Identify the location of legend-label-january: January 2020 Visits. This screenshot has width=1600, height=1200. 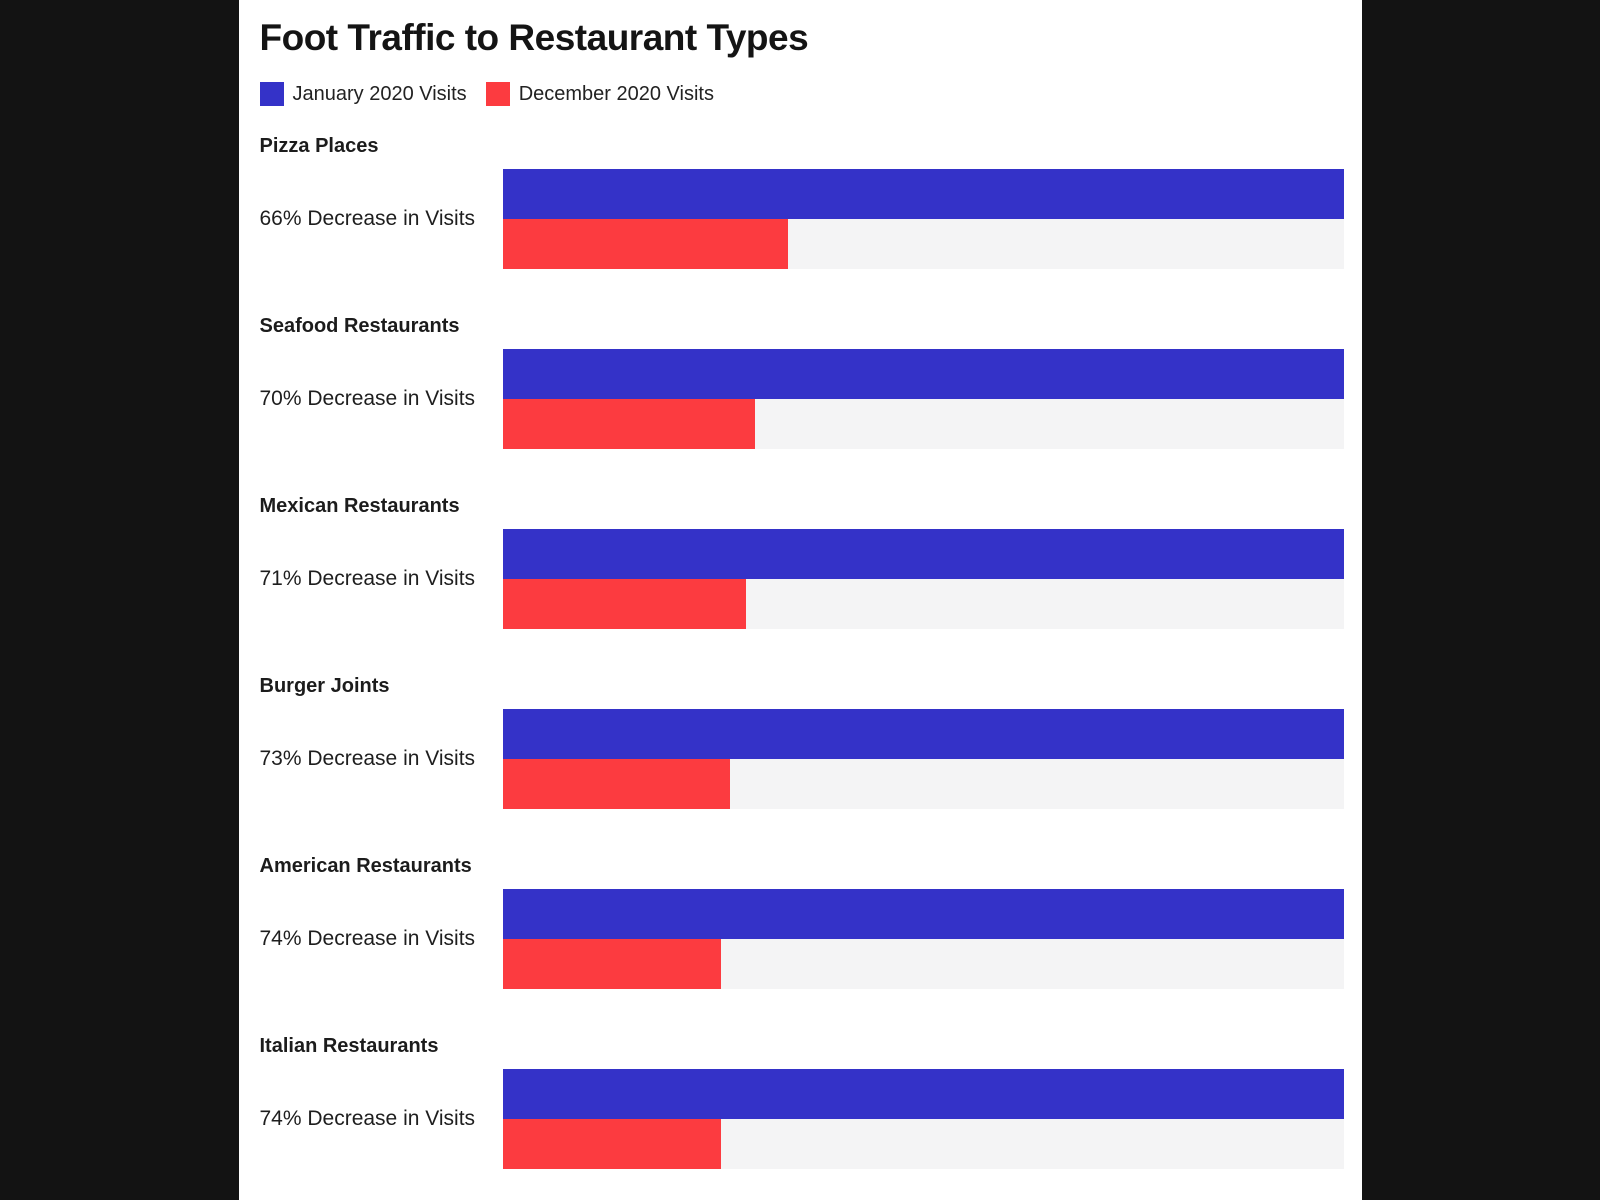
(379, 93).